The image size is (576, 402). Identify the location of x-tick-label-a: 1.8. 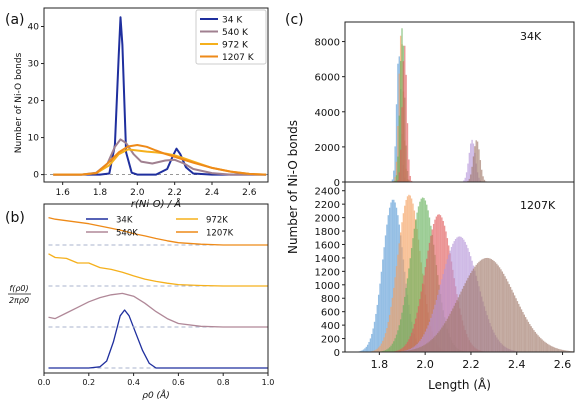
(100, 193).